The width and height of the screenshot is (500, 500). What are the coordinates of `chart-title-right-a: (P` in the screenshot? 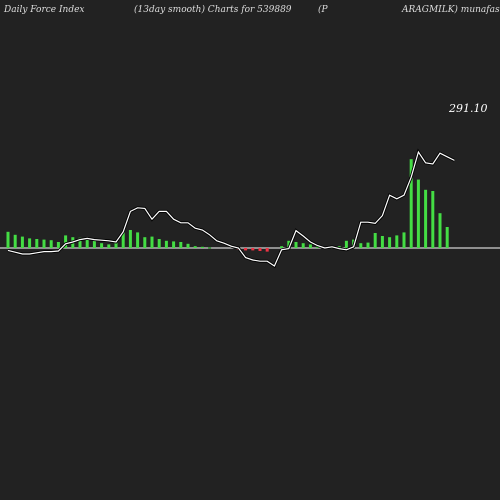 It's located at (323, 9).